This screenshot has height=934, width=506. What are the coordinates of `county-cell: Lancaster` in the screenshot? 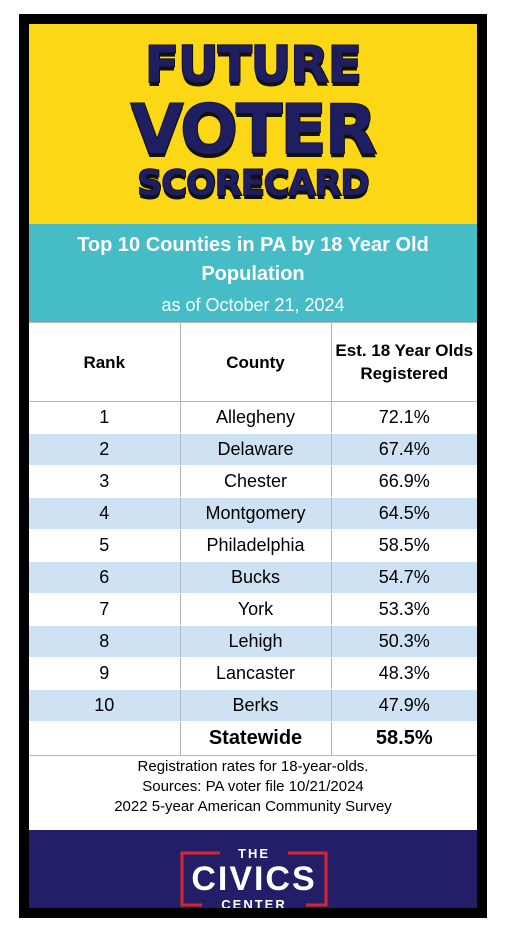 It's located at (255, 673).